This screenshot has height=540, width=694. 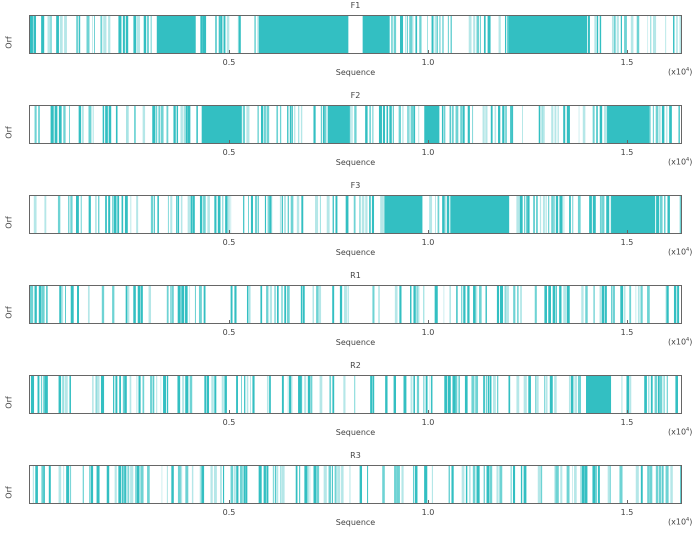 What do you see at coordinates (355, 365) in the screenshot?
I see `track-title: R2` at bounding box center [355, 365].